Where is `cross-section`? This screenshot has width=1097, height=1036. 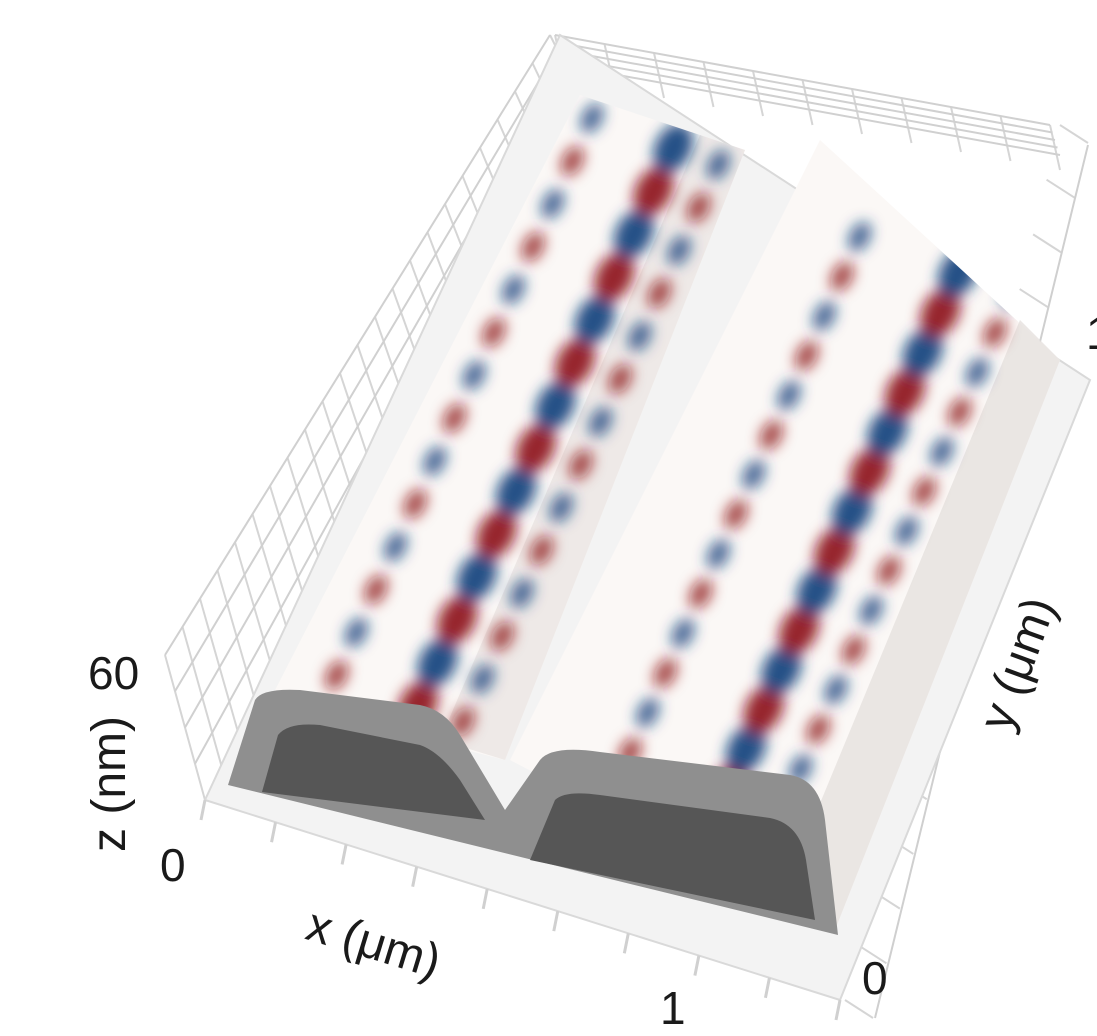 cross-section is located at coordinates (533, 812).